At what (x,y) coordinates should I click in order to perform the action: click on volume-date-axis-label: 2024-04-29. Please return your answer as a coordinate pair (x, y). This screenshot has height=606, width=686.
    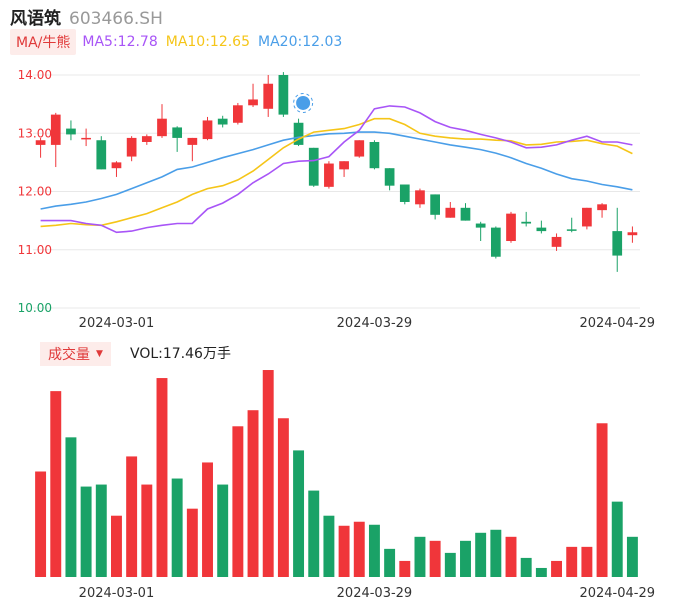
    Looking at the image, I should click on (617, 593).